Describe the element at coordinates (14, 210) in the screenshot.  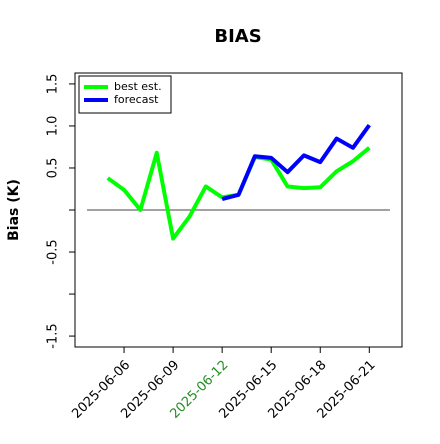
I see `y-axis-label: Bias (K)` at that location.